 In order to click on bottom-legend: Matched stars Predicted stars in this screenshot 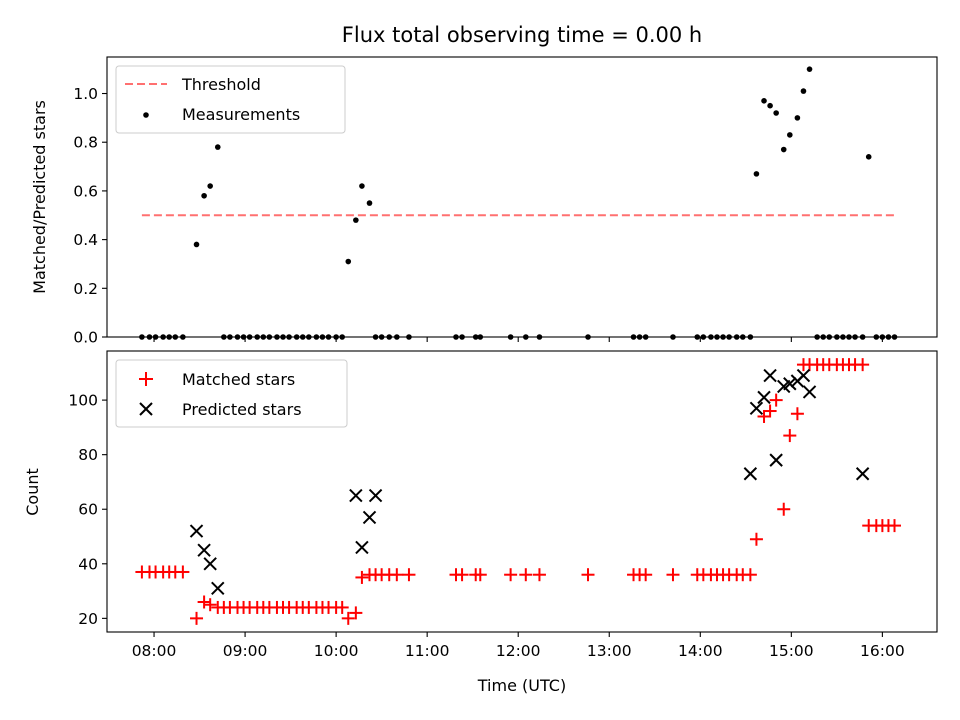, I will do `click(231, 393)`.